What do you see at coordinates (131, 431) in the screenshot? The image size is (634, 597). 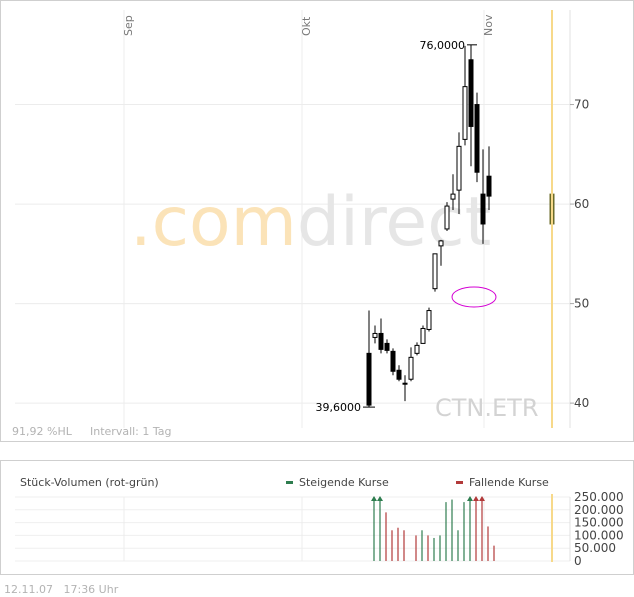 I see `info-interval: Intervall: 1 Tag` at bounding box center [131, 431].